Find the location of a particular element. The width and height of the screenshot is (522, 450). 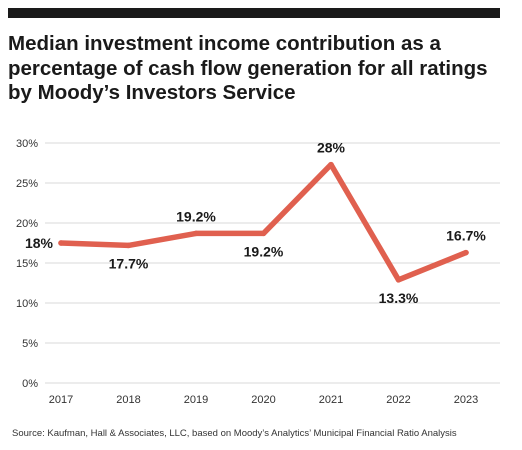

y-tick-label: 15% is located at coordinates (27, 264).